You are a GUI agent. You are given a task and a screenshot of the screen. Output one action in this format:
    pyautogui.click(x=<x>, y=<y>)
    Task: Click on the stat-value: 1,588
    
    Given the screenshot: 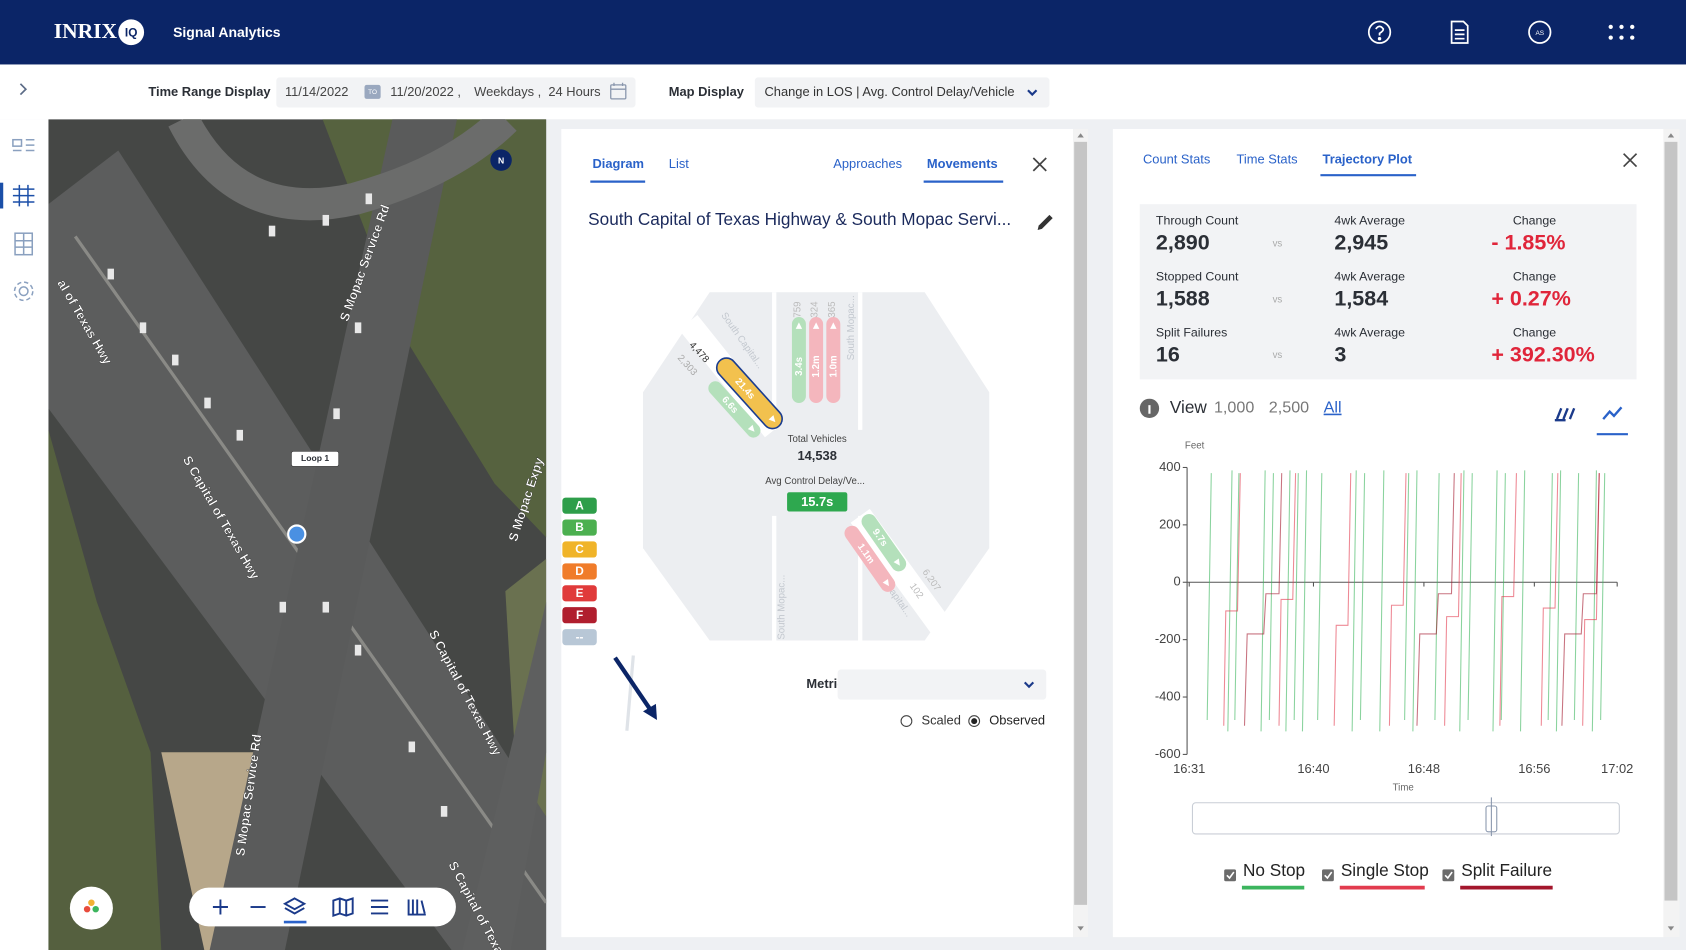 What is the action you would take?
    pyautogui.click(x=1183, y=299)
    